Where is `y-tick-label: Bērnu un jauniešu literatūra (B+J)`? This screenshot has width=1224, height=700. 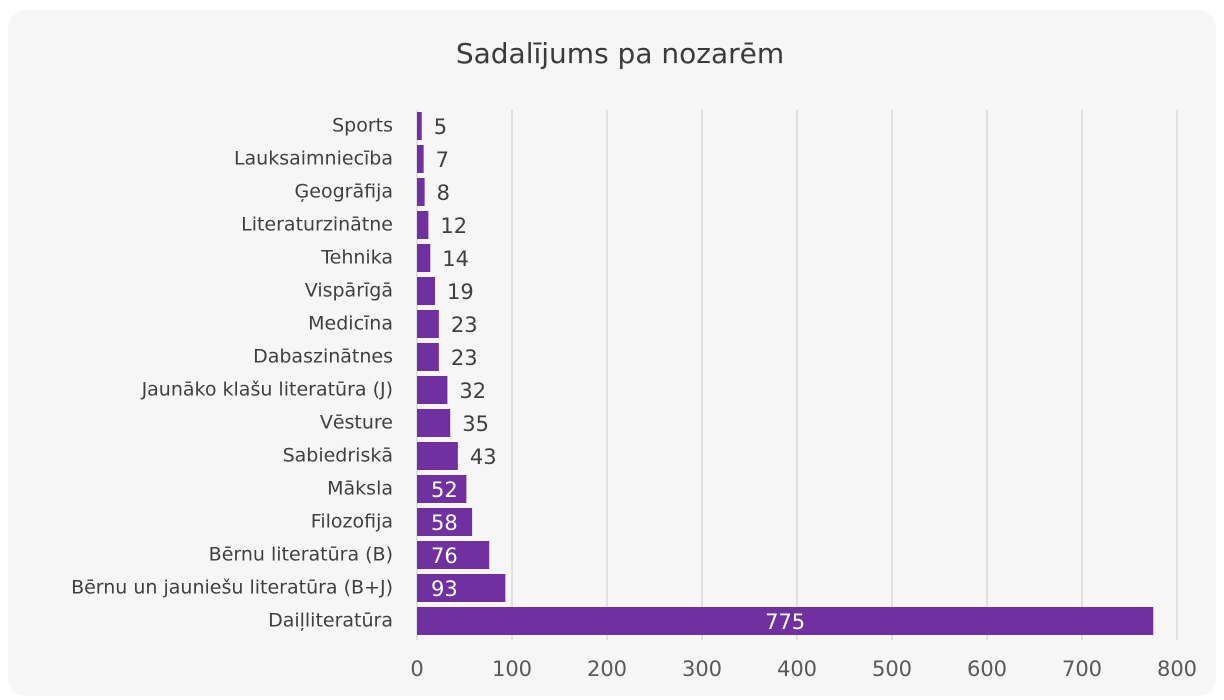 y-tick-label: Bērnu un jauniešu literatūra (B+J) is located at coordinates (232, 588).